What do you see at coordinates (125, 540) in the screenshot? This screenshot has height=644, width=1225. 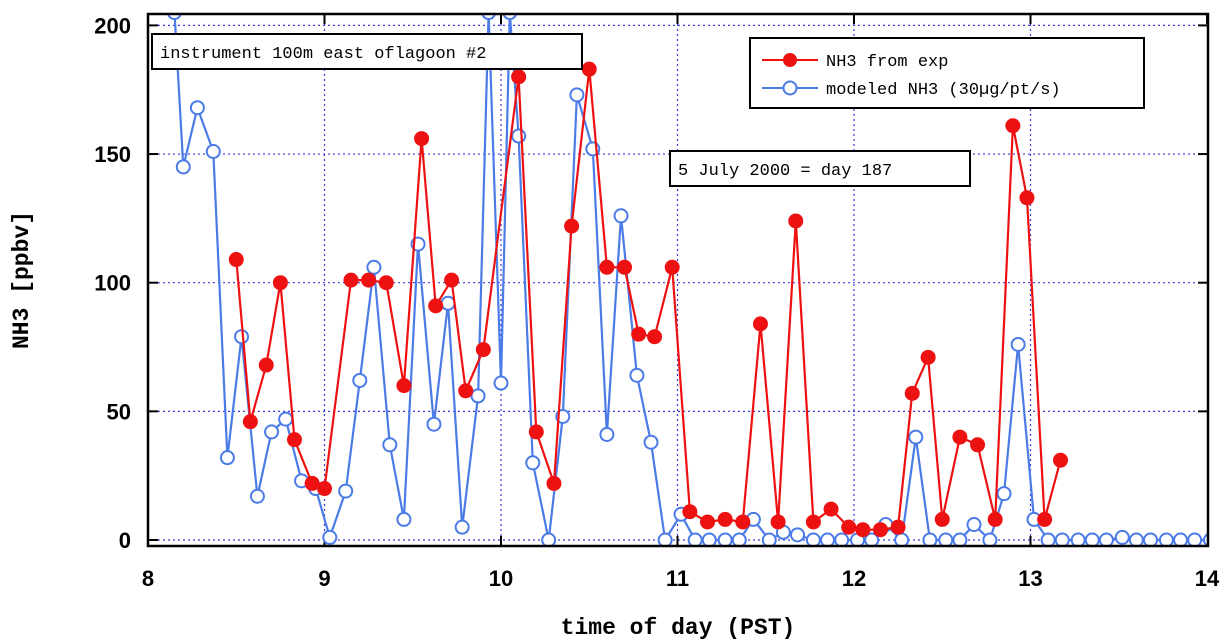 I see `y-tick-label: 0` at bounding box center [125, 540].